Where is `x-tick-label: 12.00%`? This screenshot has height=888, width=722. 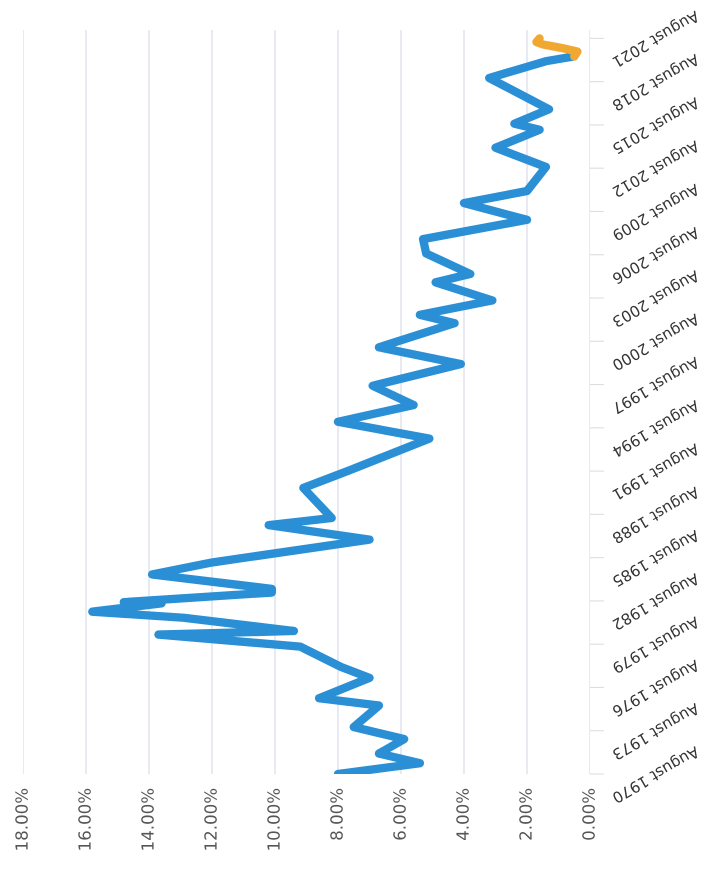
x-tick-label: 12.00% is located at coordinates (210, 819).